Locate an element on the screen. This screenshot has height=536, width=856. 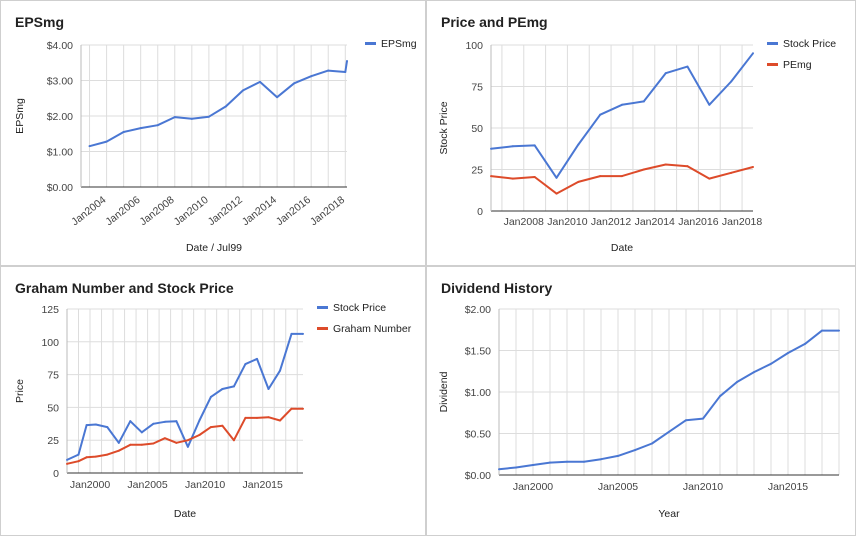
x-tick-label: Jan2000 is located at coordinates (90, 485).